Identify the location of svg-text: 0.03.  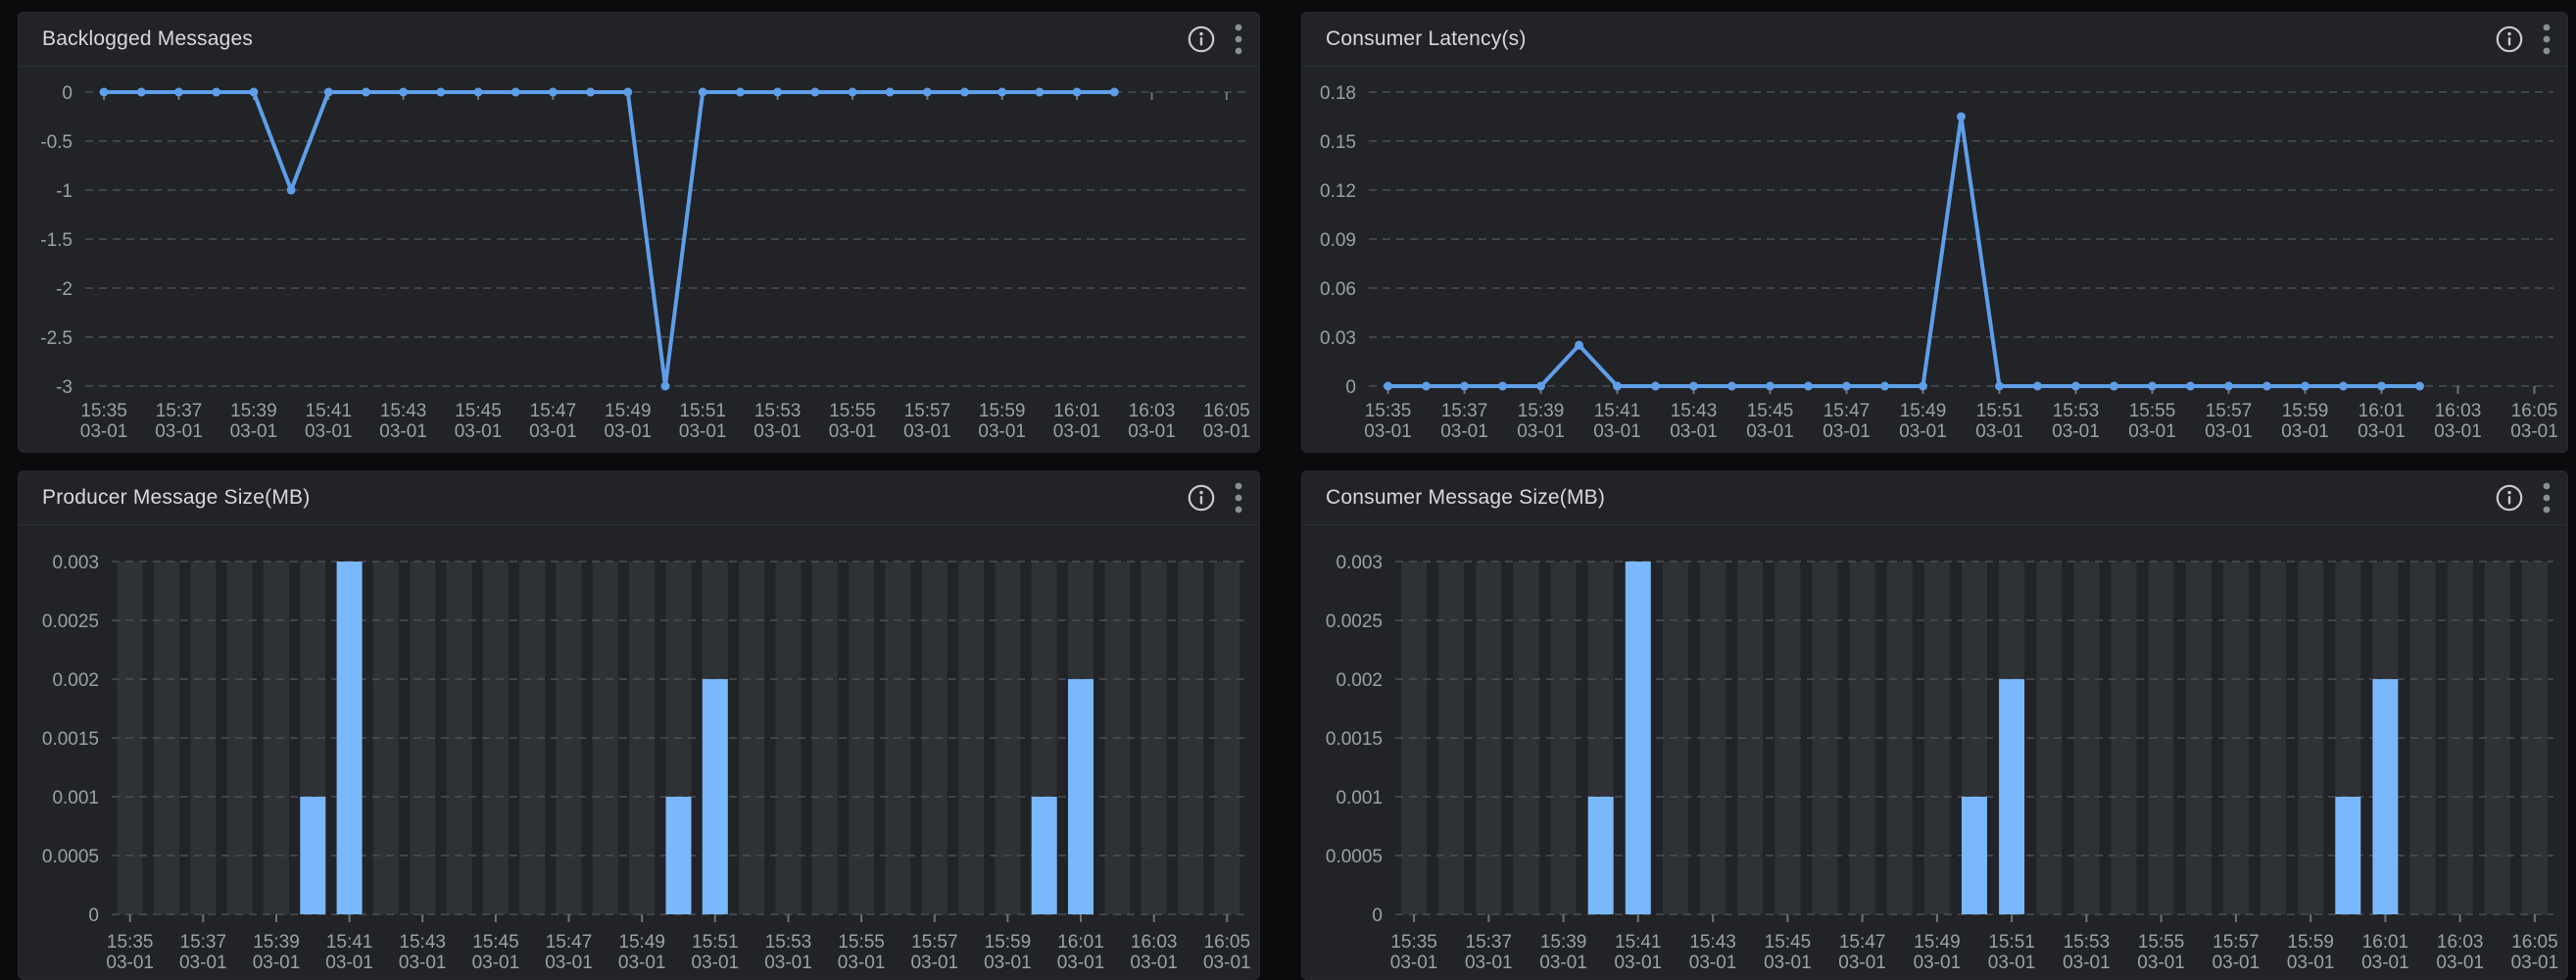
(1338, 338).